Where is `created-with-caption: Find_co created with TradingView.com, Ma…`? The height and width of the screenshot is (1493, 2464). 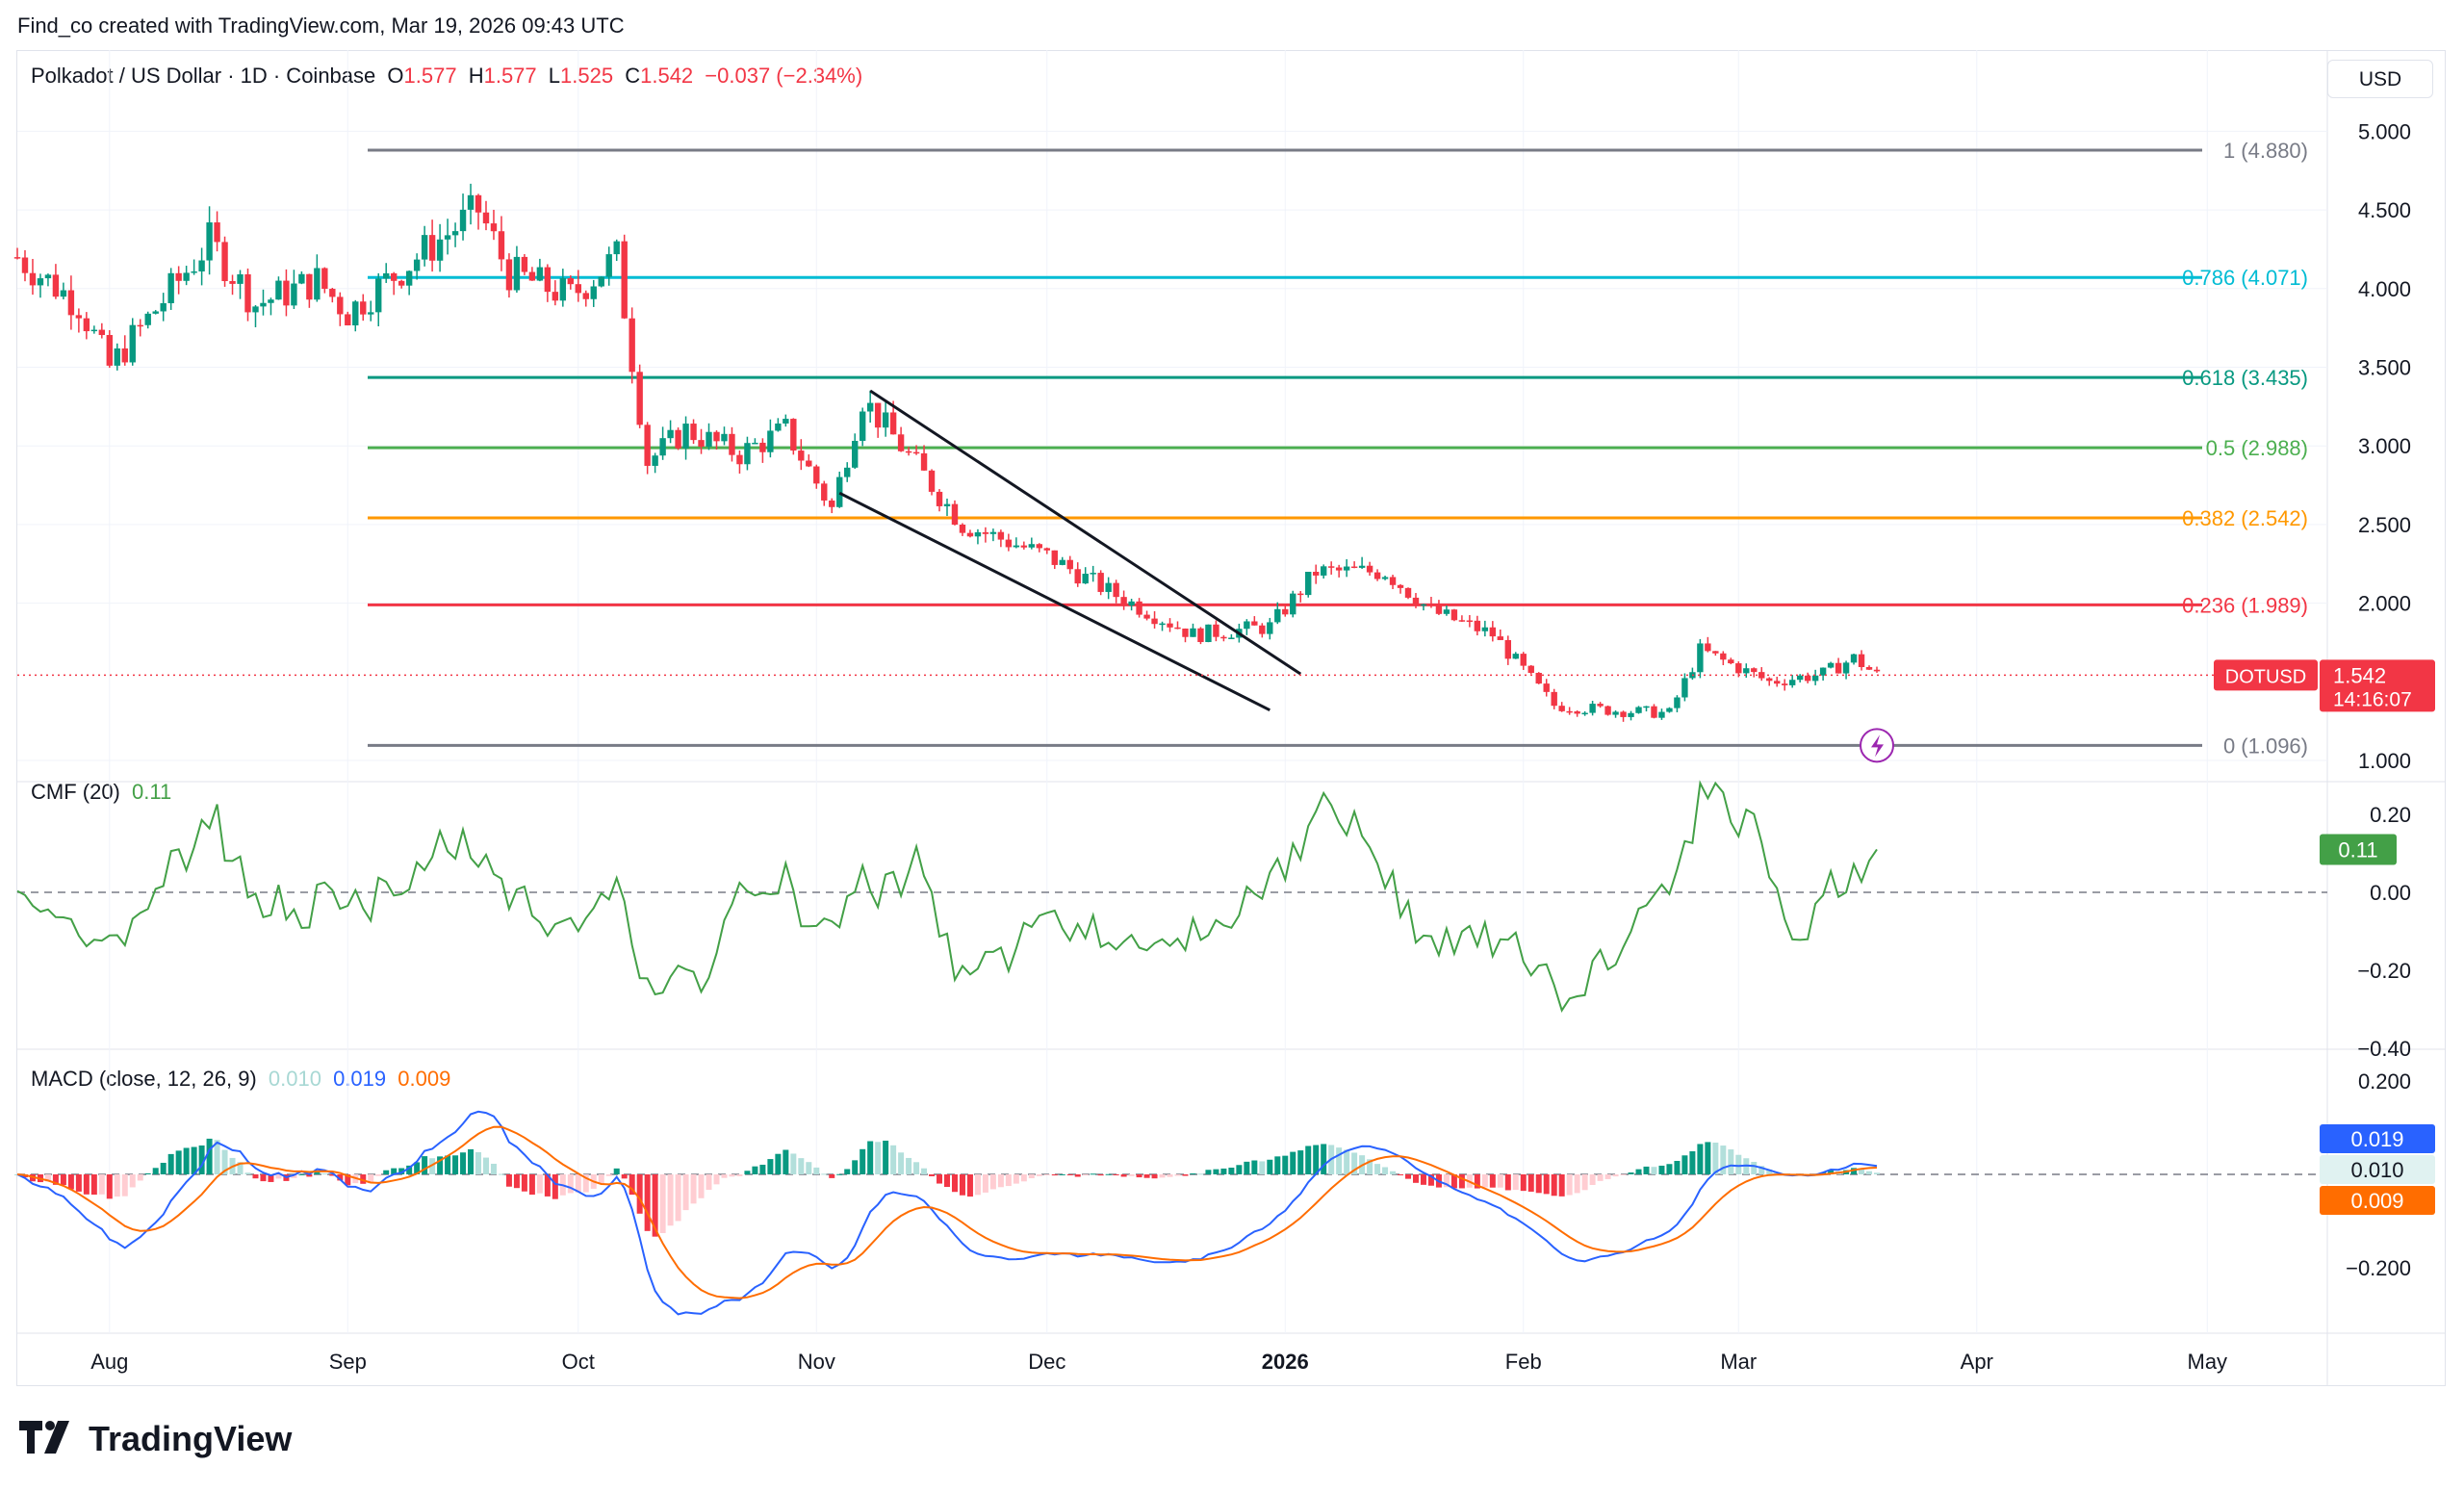
created-with-caption: Find_co created with TradingView.com, Ma… is located at coordinates (321, 26).